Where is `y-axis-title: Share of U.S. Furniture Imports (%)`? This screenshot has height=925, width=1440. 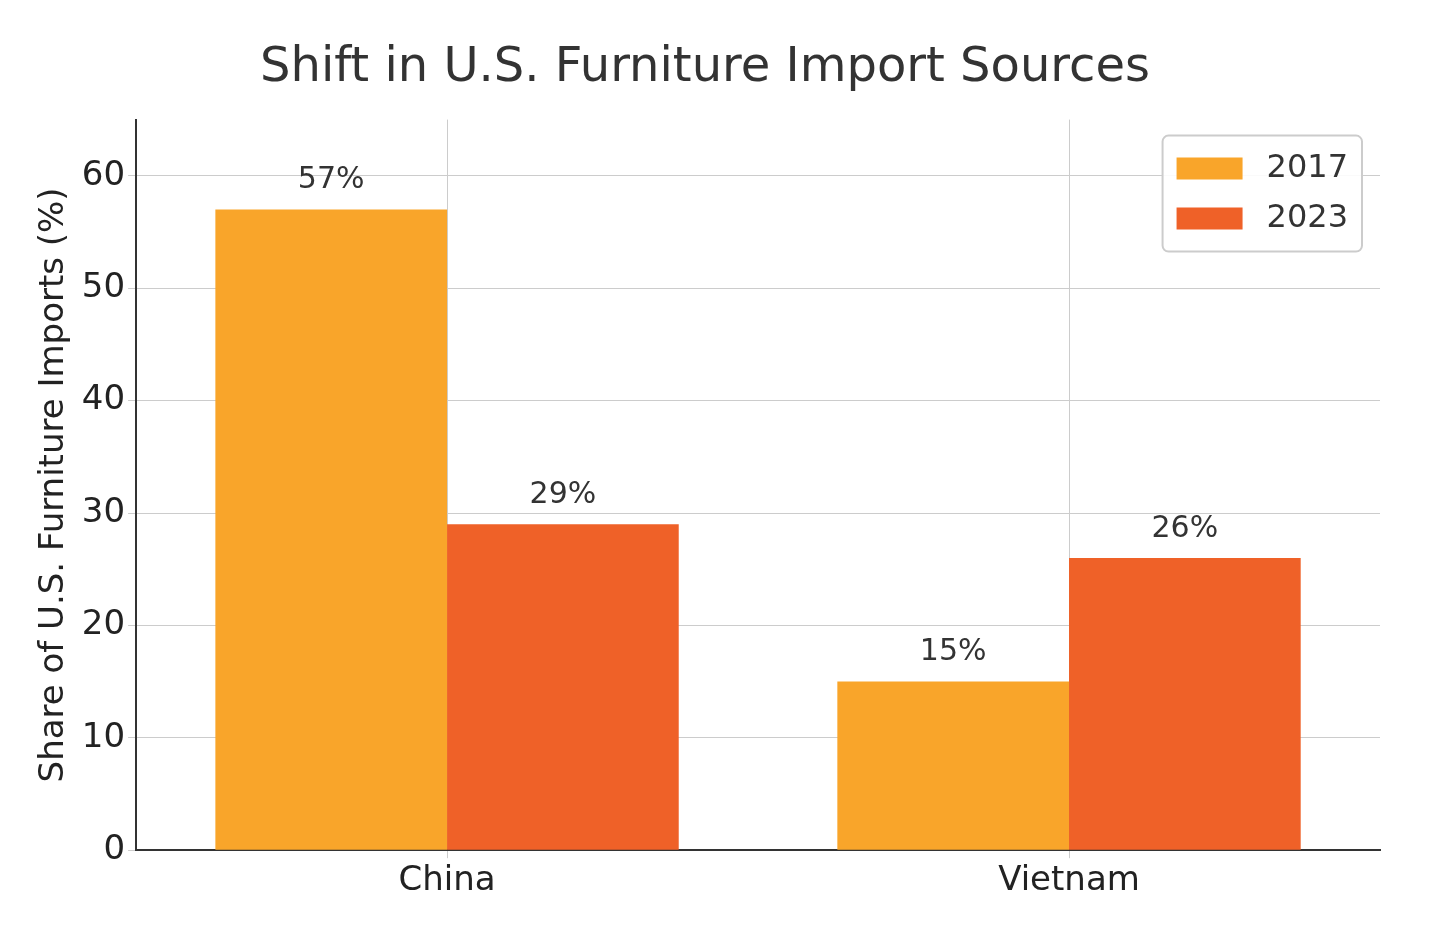
y-axis-title: Share of U.S. Furniture Imports (%) is located at coordinates (51, 485).